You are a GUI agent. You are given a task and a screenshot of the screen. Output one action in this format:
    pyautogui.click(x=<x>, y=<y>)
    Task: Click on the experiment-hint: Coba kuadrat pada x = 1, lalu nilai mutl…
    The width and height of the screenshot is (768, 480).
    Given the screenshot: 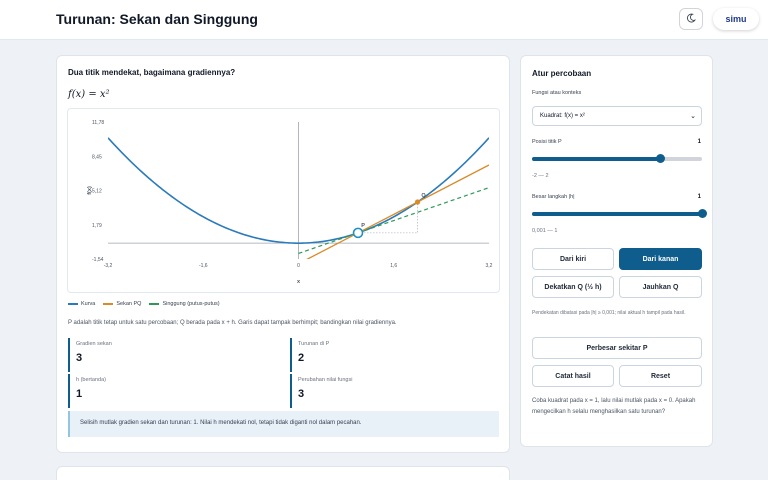 What is the action you would take?
    pyautogui.click(x=614, y=406)
    